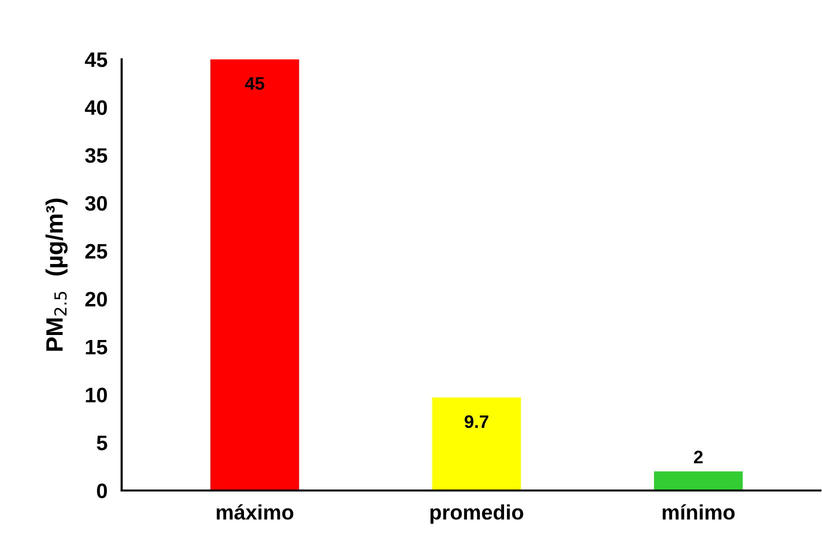  Describe the element at coordinates (96, 395) in the screenshot. I see `y-tick-label: 10` at that location.